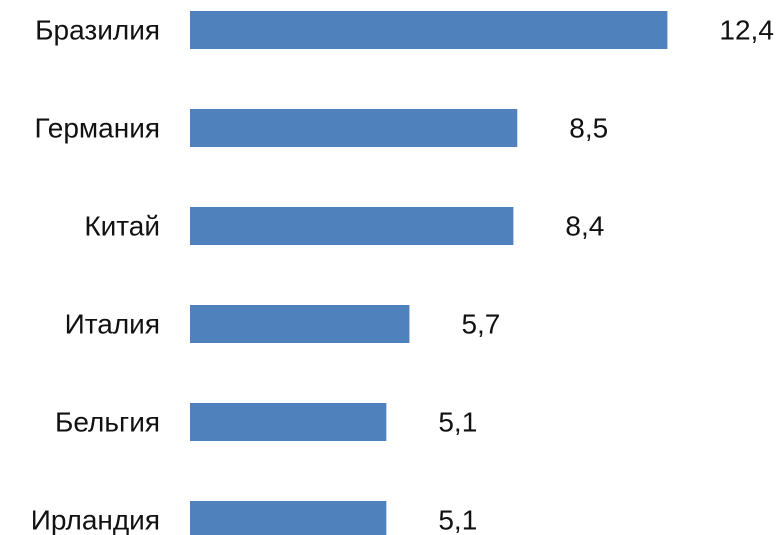 Image resolution: width=782 pixels, height=535 pixels. What do you see at coordinates (112, 324) in the screenshot?
I see `category-label: Италия` at bounding box center [112, 324].